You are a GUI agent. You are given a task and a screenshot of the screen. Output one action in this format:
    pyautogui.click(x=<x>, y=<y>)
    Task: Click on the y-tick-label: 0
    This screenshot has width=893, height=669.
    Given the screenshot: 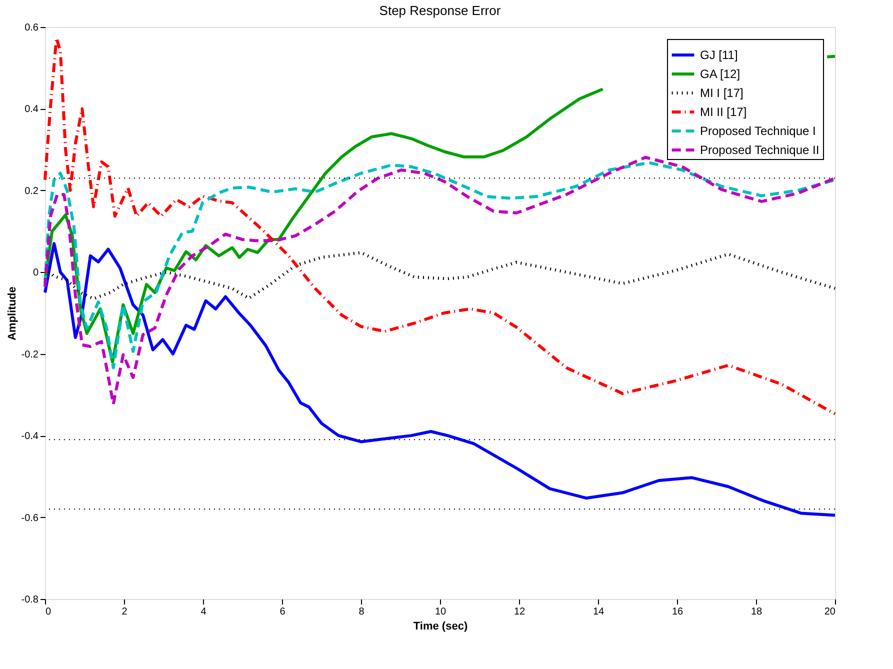 What is the action you would take?
    pyautogui.click(x=35, y=273)
    